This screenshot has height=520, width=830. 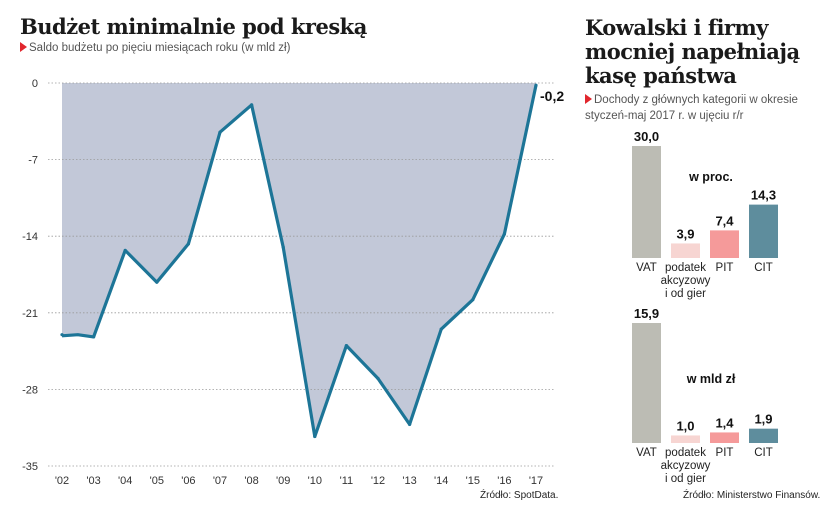 I want to click on y-tick-label: -28, so click(x=30, y=390).